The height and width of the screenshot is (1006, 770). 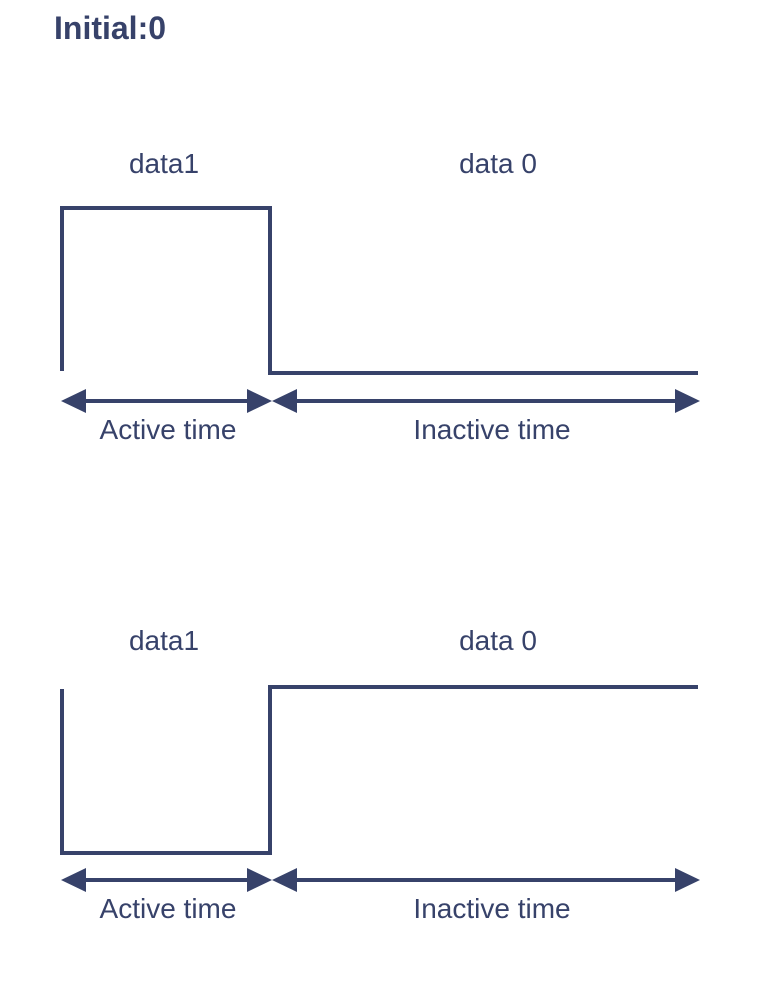 I want to click on diagram2-active-time-label: Active time, so click(x=168, y=908).